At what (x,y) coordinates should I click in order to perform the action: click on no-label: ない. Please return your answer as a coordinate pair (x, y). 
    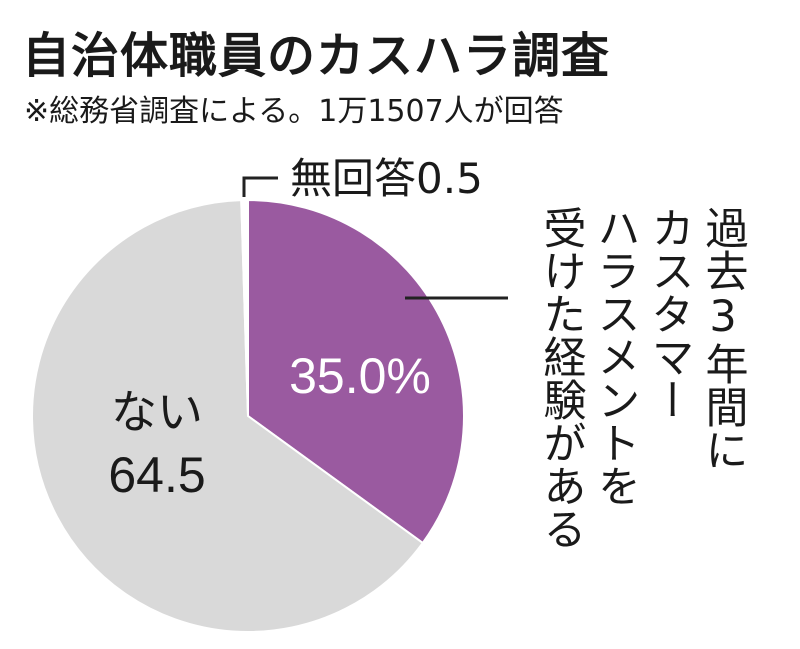
    Looking at the image, I should click on (157, 412).